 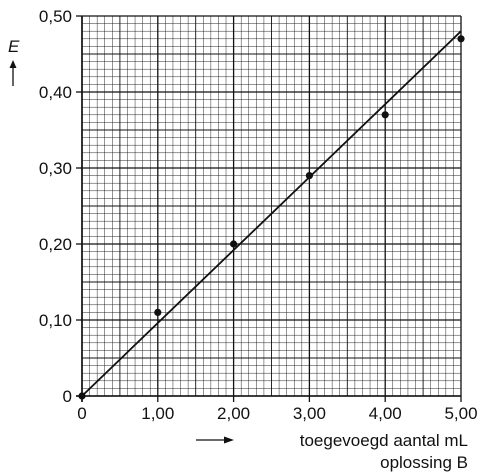 I want to click on y-tick-label: 0,20, so click(x=55, y=244).